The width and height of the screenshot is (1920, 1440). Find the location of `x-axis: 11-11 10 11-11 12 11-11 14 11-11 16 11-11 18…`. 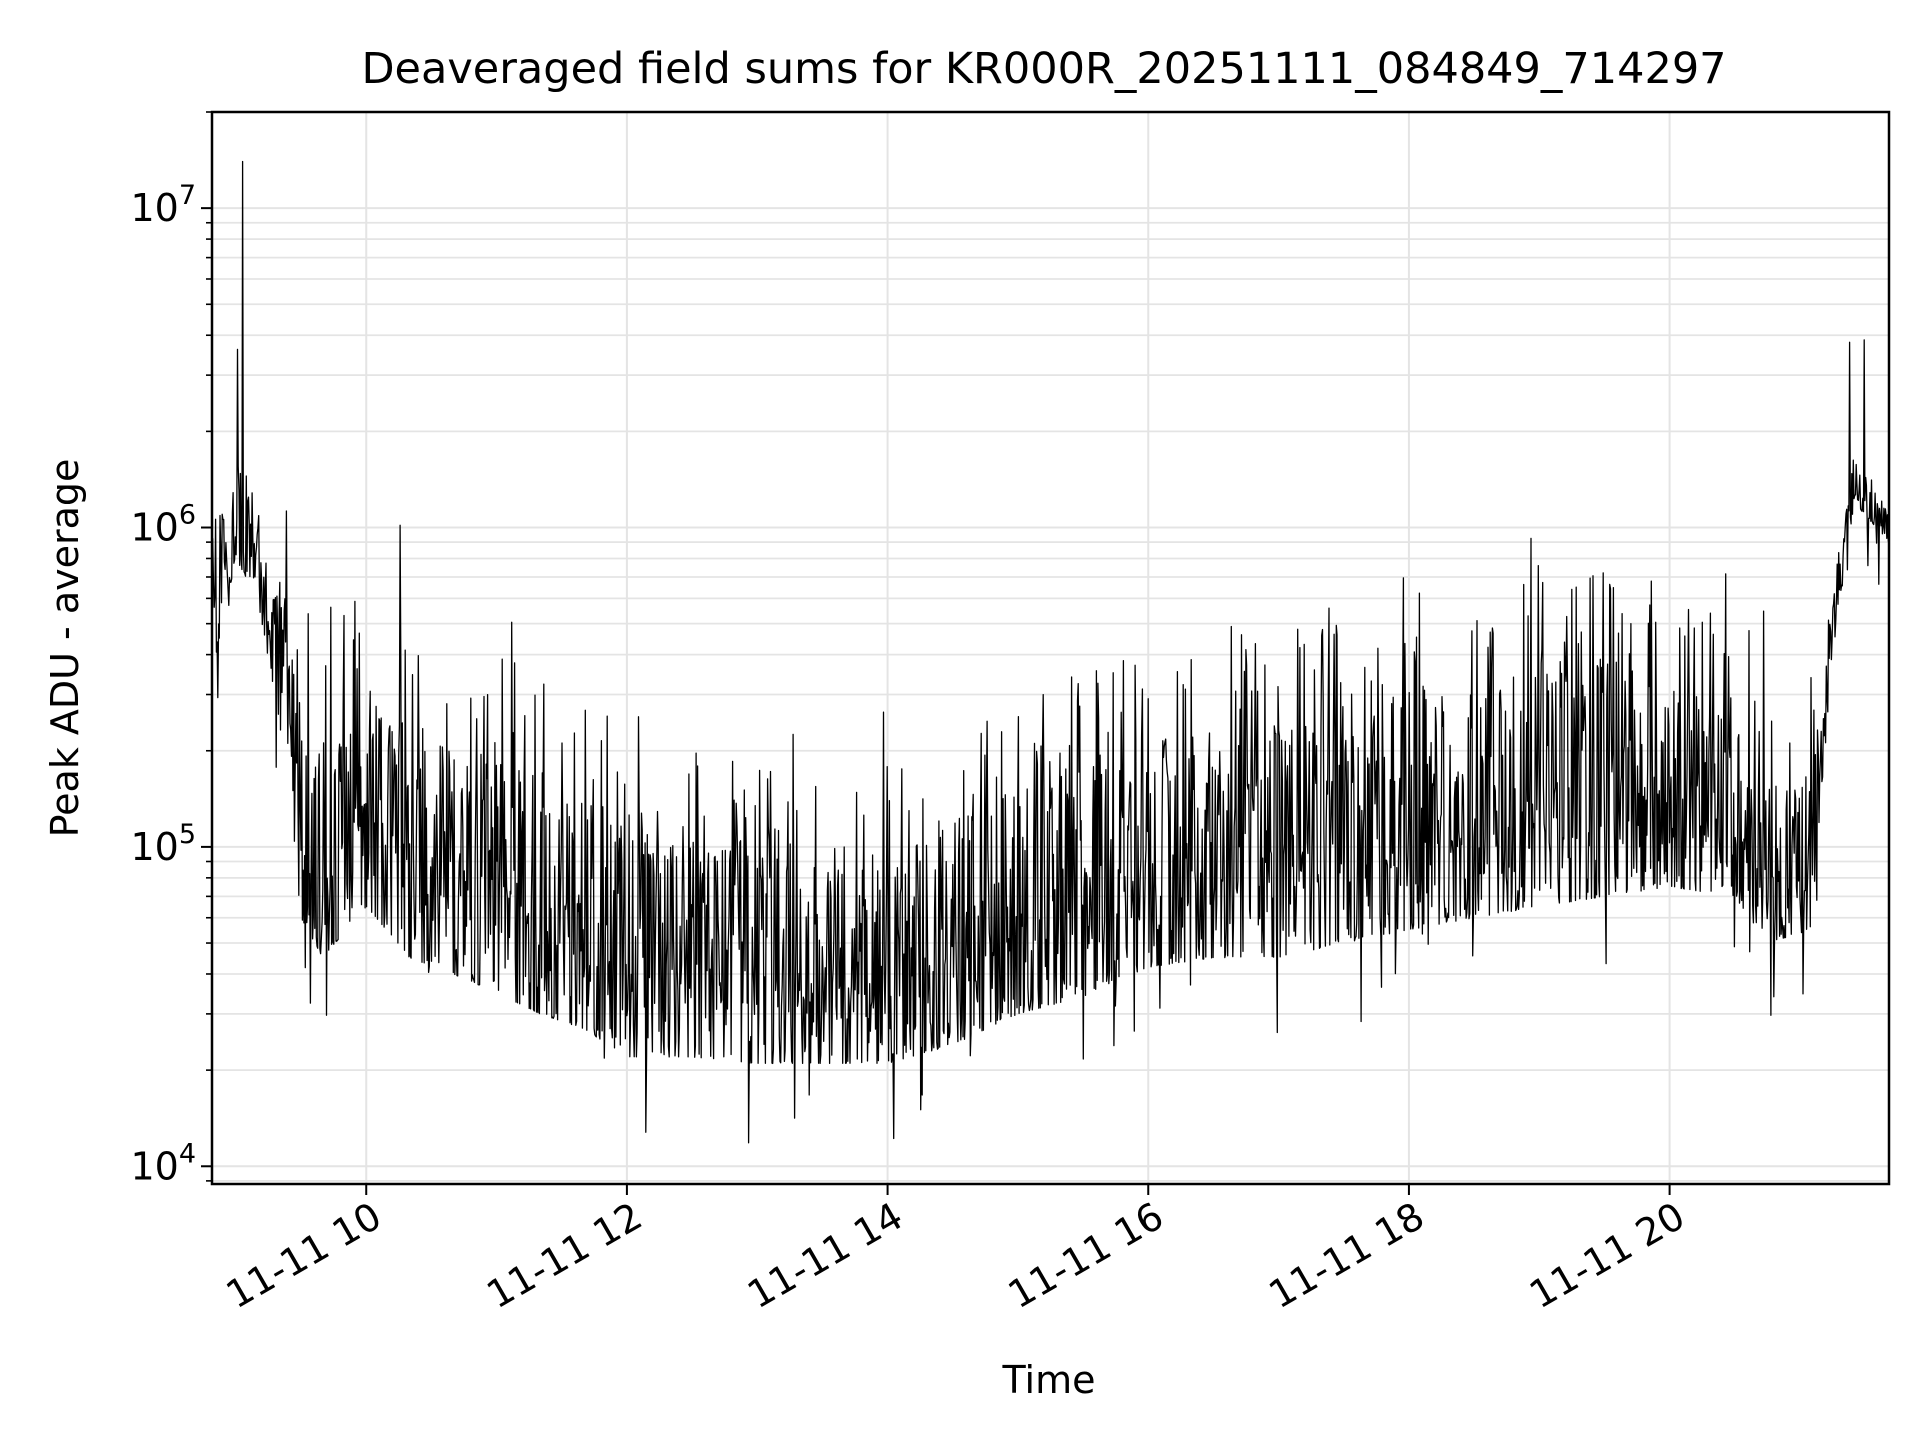

x-axis: 11-11 10 11-11 12 11-11 14 11-11 16 11-11 18… is located at coordinates (955, 1250).